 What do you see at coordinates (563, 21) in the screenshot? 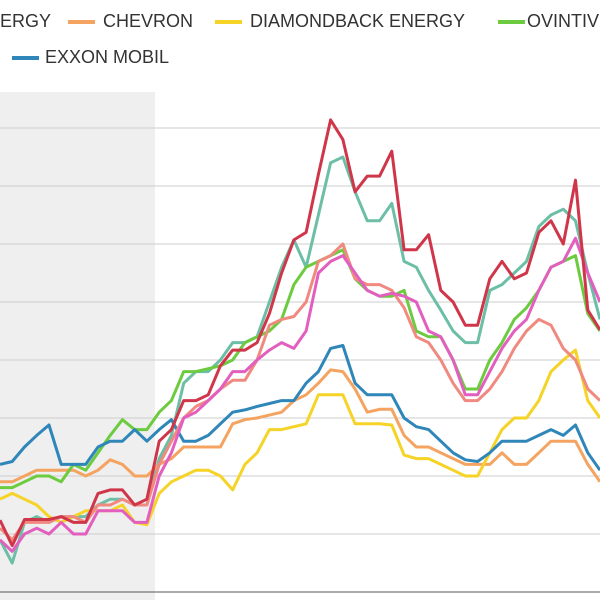
I see `legend-label: OVINTIV` at bounding box center [563, 21].